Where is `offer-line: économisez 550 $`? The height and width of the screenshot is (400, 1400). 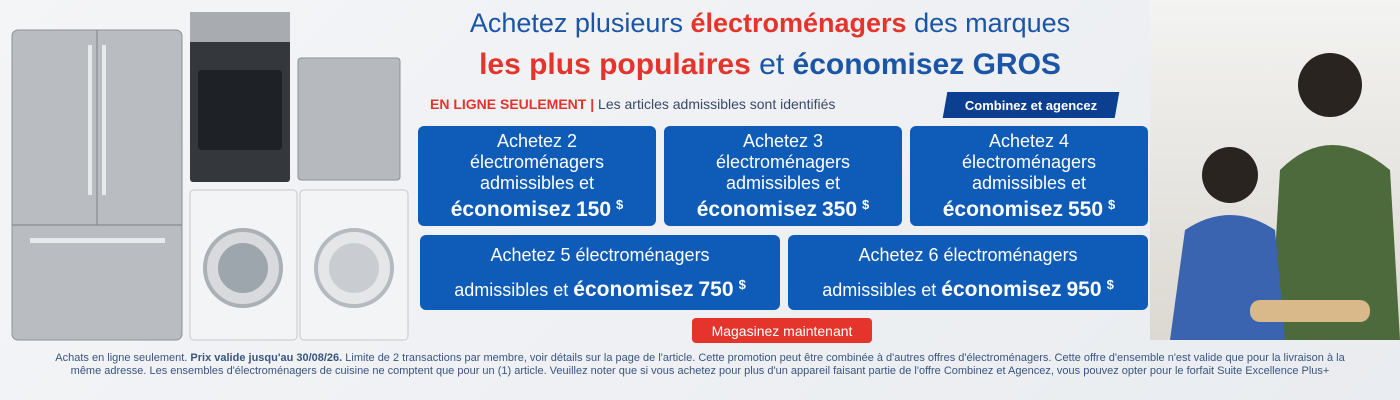
offer-line: économisez 550 $ is located at coordinates (1029, 207).